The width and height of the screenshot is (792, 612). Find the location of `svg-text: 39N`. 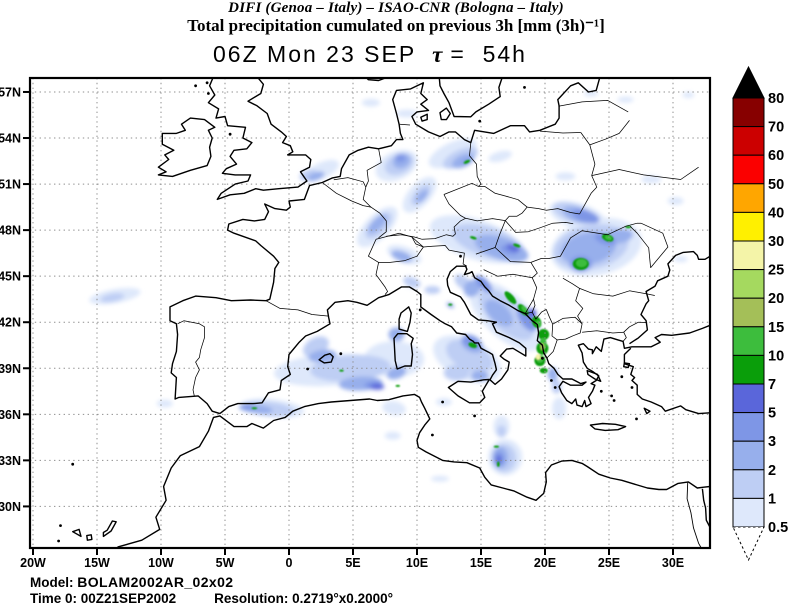

svg-text: 39N is located at coordinates (10, 369).